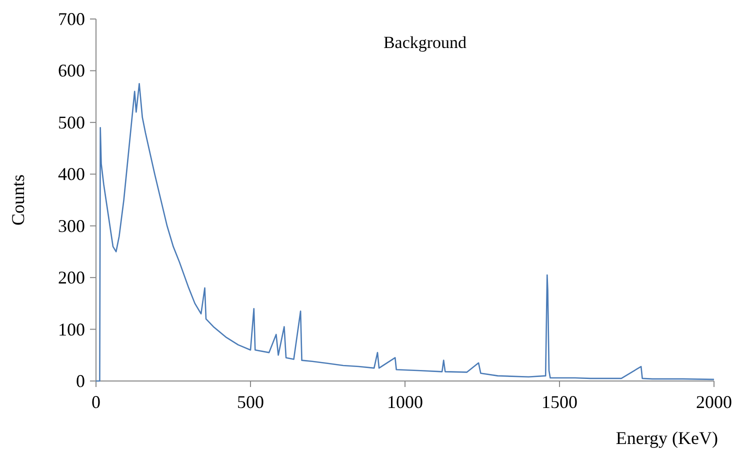 This screenshot has width=740, height=464. What do you see at coordinates (667, 438) in the screenshot?
I see `x-axis-title: Energy (KeV)` at bounding box center [667, 438].